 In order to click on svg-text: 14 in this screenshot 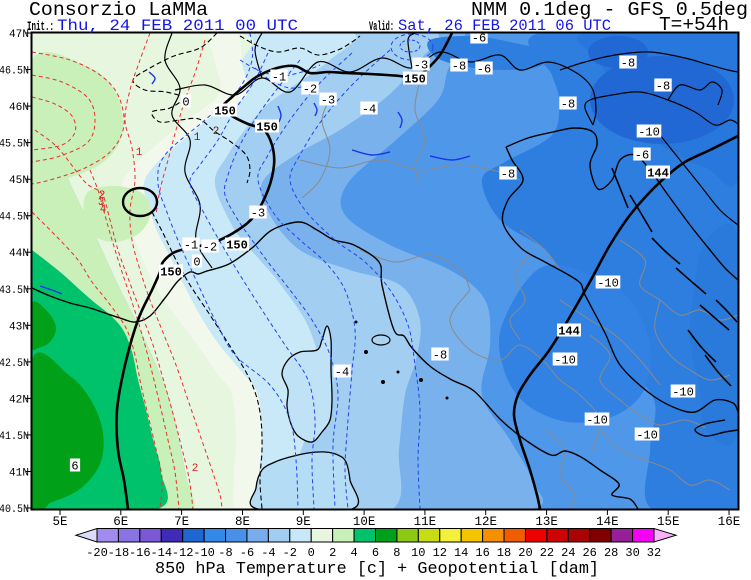, I will do `click(461, 553)`.